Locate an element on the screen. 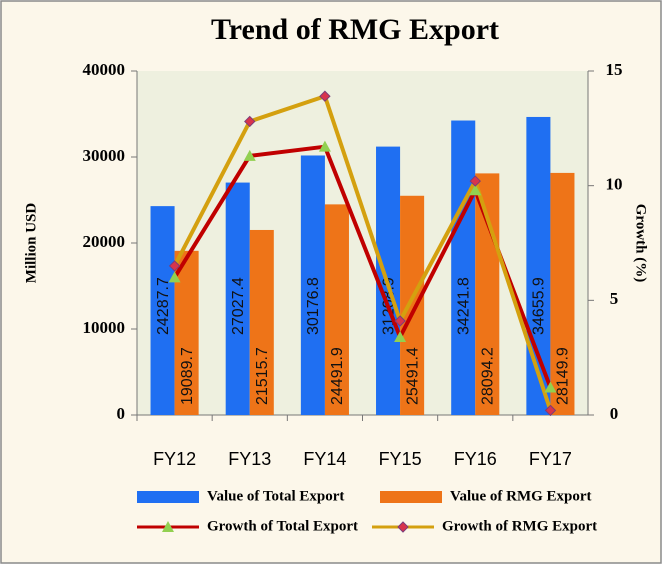 The image size is (662, 564). data-label: 24491.9 is located at coordinates (337, 376).